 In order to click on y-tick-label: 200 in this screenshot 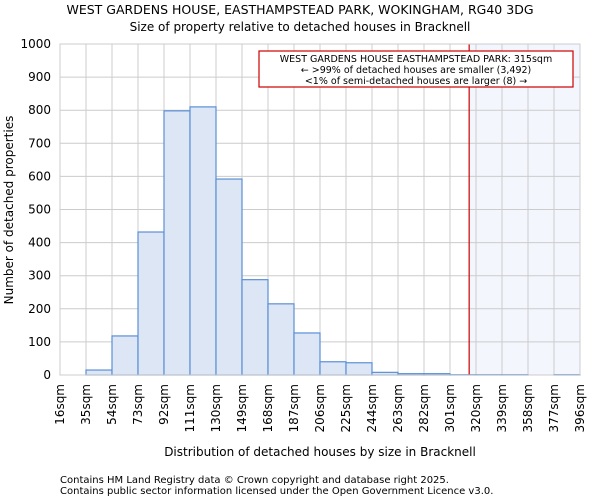, I will do `click(39, 309)`.